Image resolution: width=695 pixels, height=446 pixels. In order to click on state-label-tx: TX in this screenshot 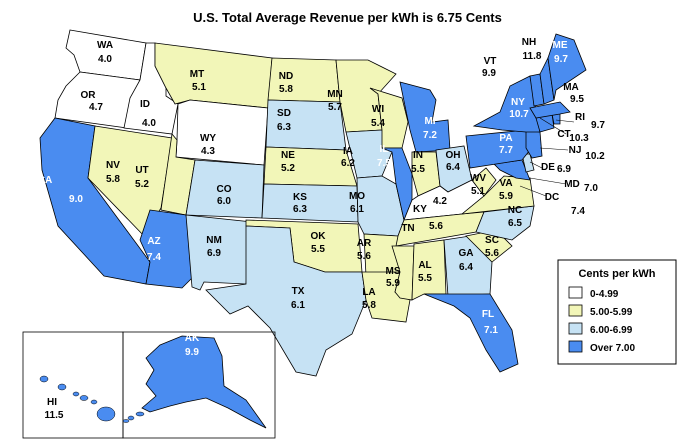, I will do `click(298, 291)`.